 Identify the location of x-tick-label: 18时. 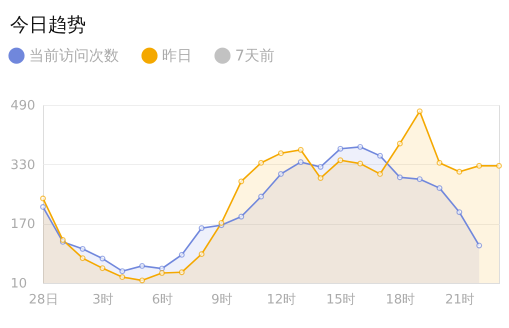
(401, 300).